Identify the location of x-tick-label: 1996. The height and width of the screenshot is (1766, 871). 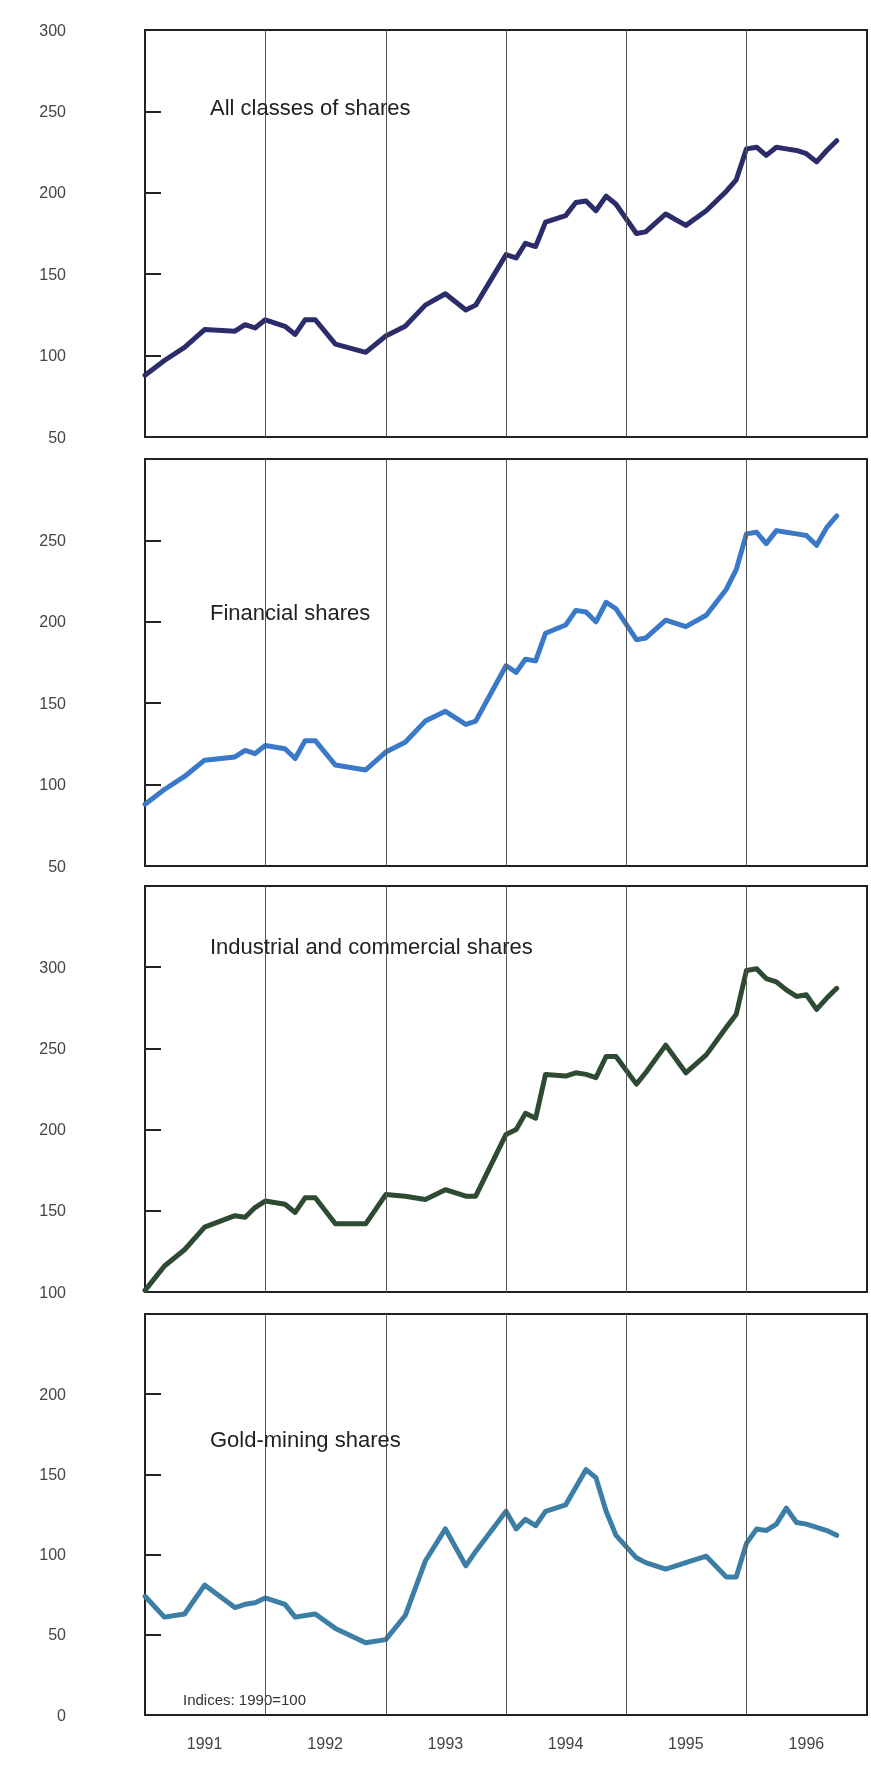
(806, 1743).